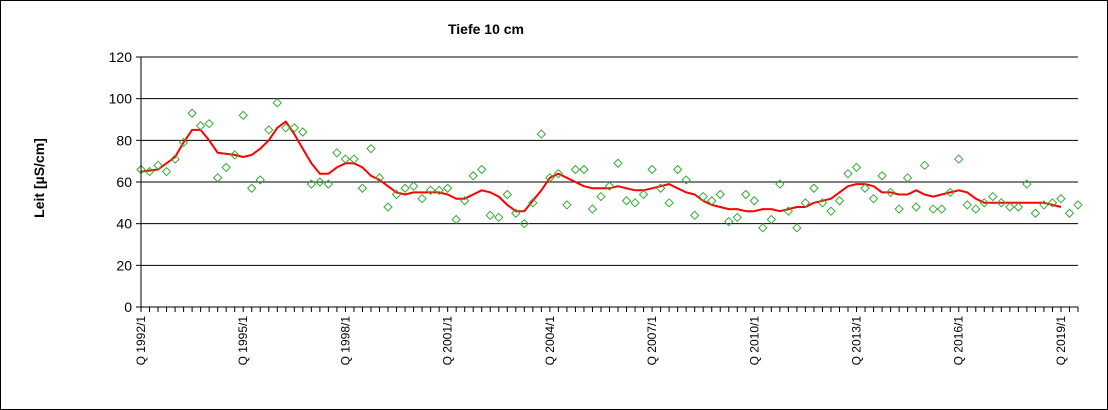 This screenshot has width=1108, height=410. What do you see at coordinates (128, 307) in the screenshot?
I see `y-tick-label: 0` at bounding box center [128, 307].